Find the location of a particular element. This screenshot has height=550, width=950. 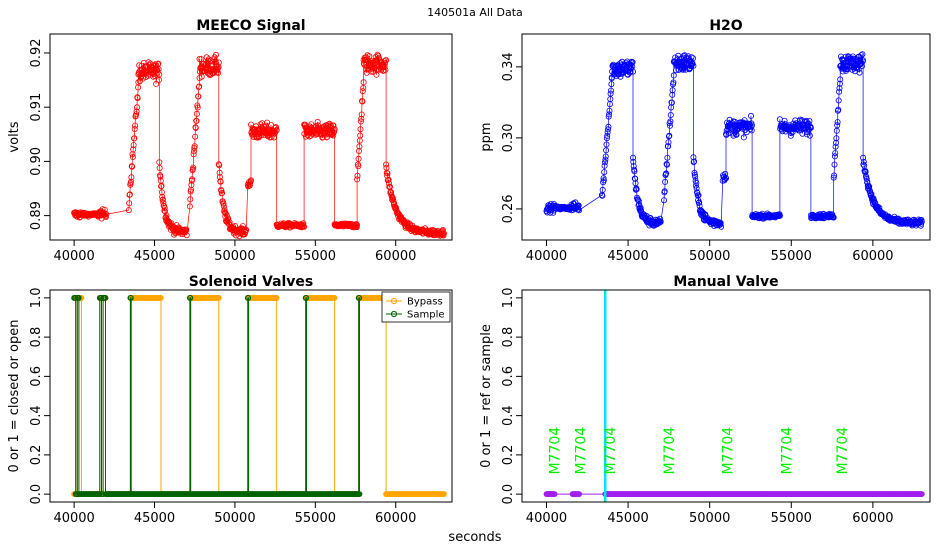

meeco-y-axis-label: volts is located at coordinates (14, 136).